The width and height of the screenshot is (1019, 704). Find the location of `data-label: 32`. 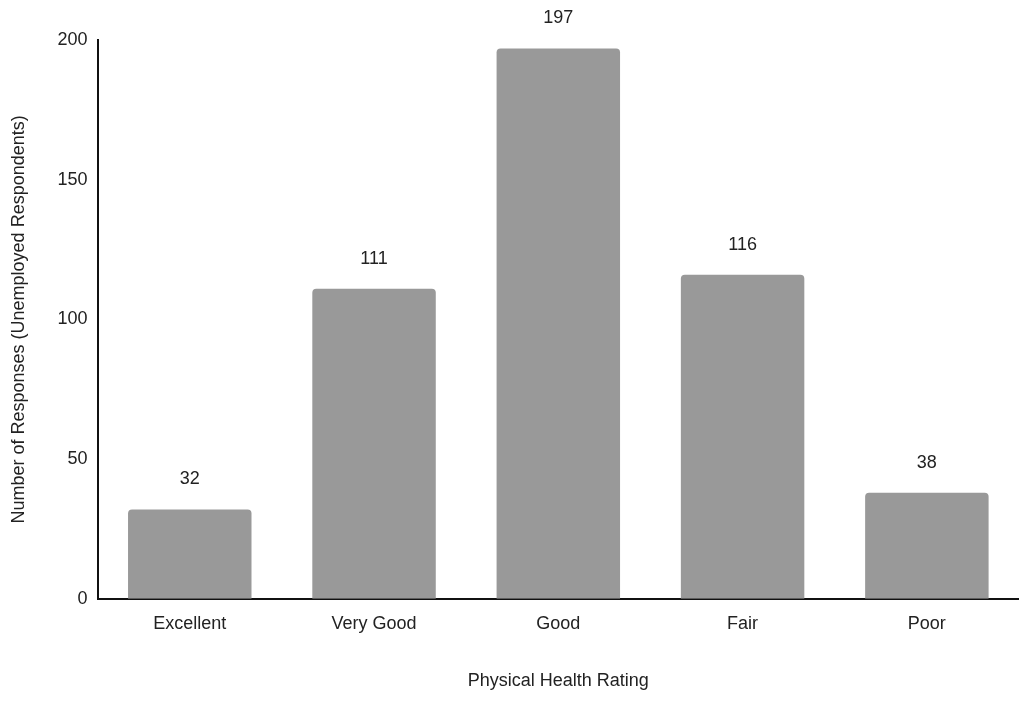

data-label: 32 is located at coordinates (189, 478).